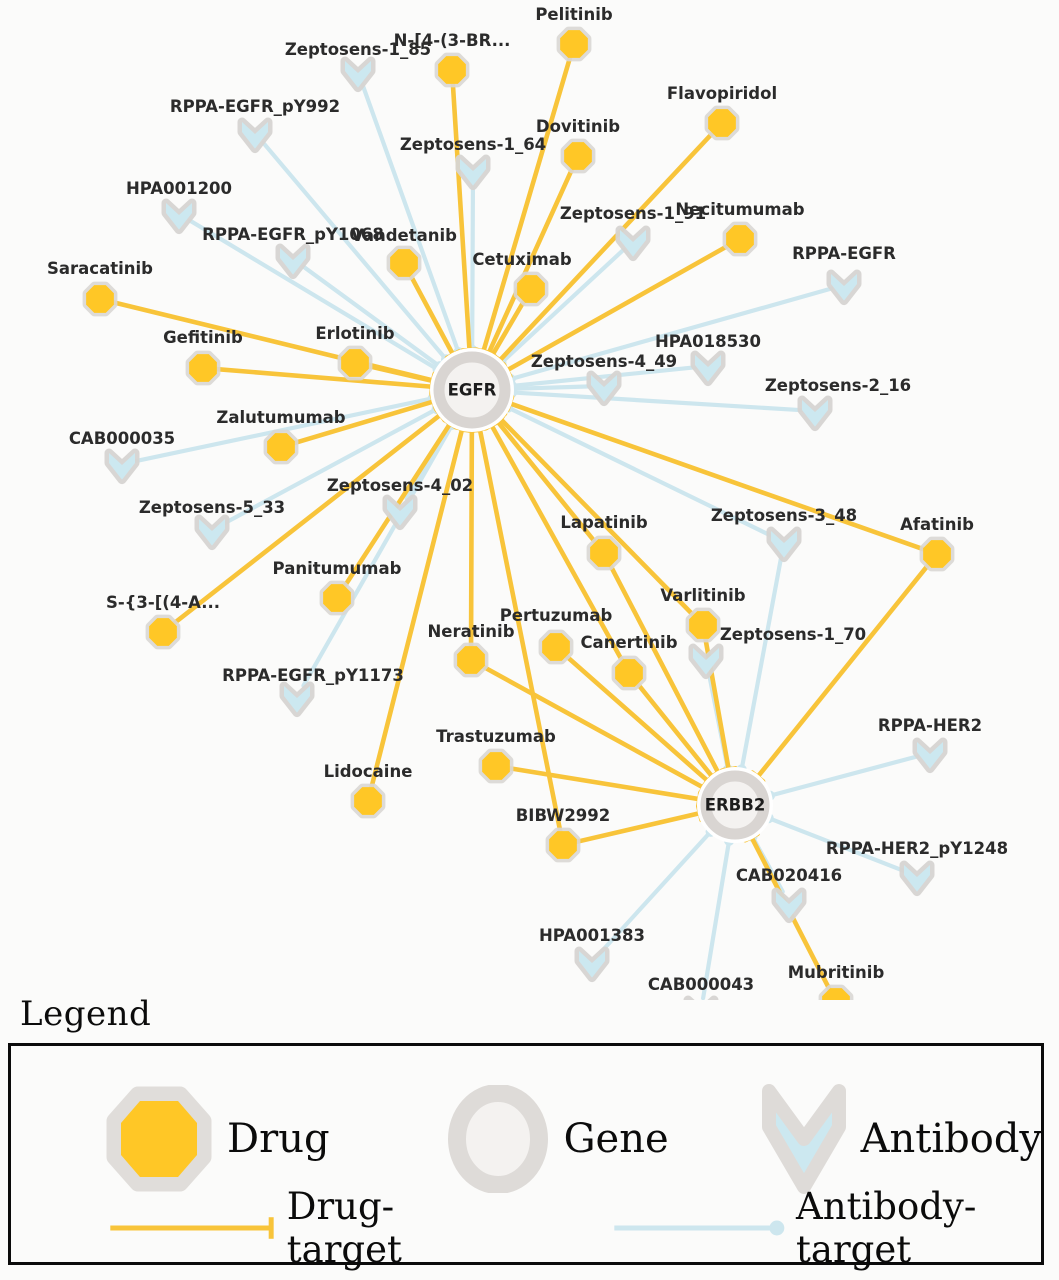  I want to click on drug-node-label: Pelitinib, so click(574, 14).